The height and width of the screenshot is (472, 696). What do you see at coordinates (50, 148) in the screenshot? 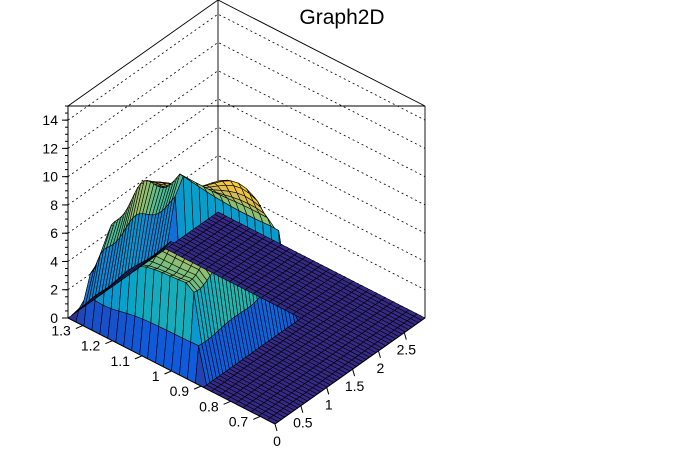
I see `z-tick-label: 12` at bounding box center [50, 148].